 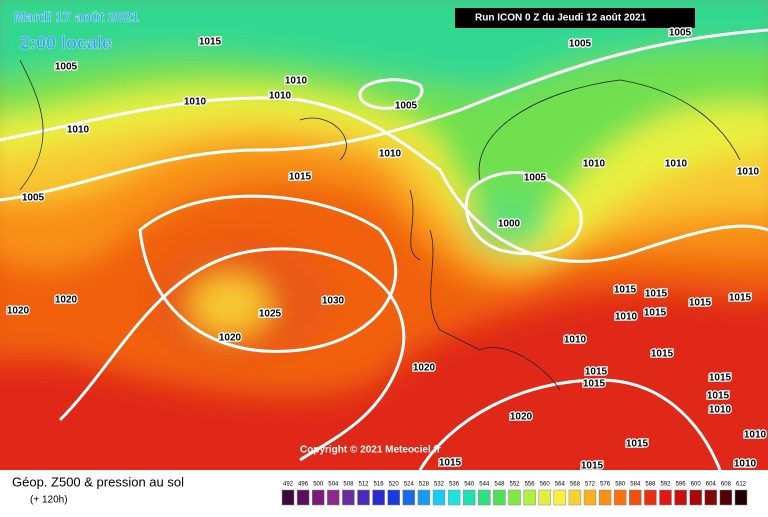 What do you see at coordinates (318, 485) in the screenshot?
I see `scale-label: 500` at bounding box center [318, 485].